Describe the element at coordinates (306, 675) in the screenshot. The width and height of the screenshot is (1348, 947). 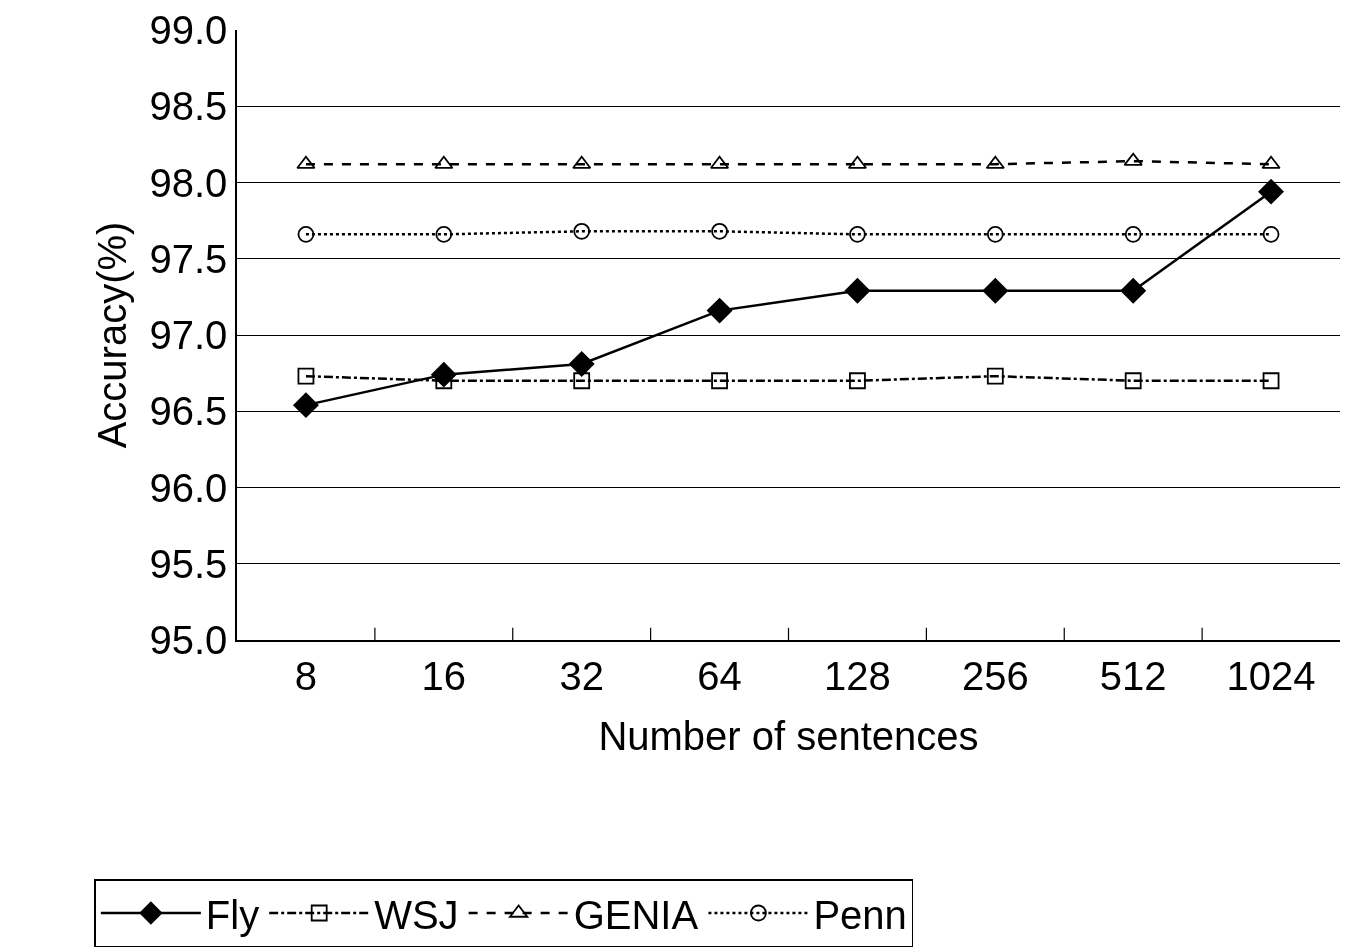
I see `x-tick-label: 8` at that location.